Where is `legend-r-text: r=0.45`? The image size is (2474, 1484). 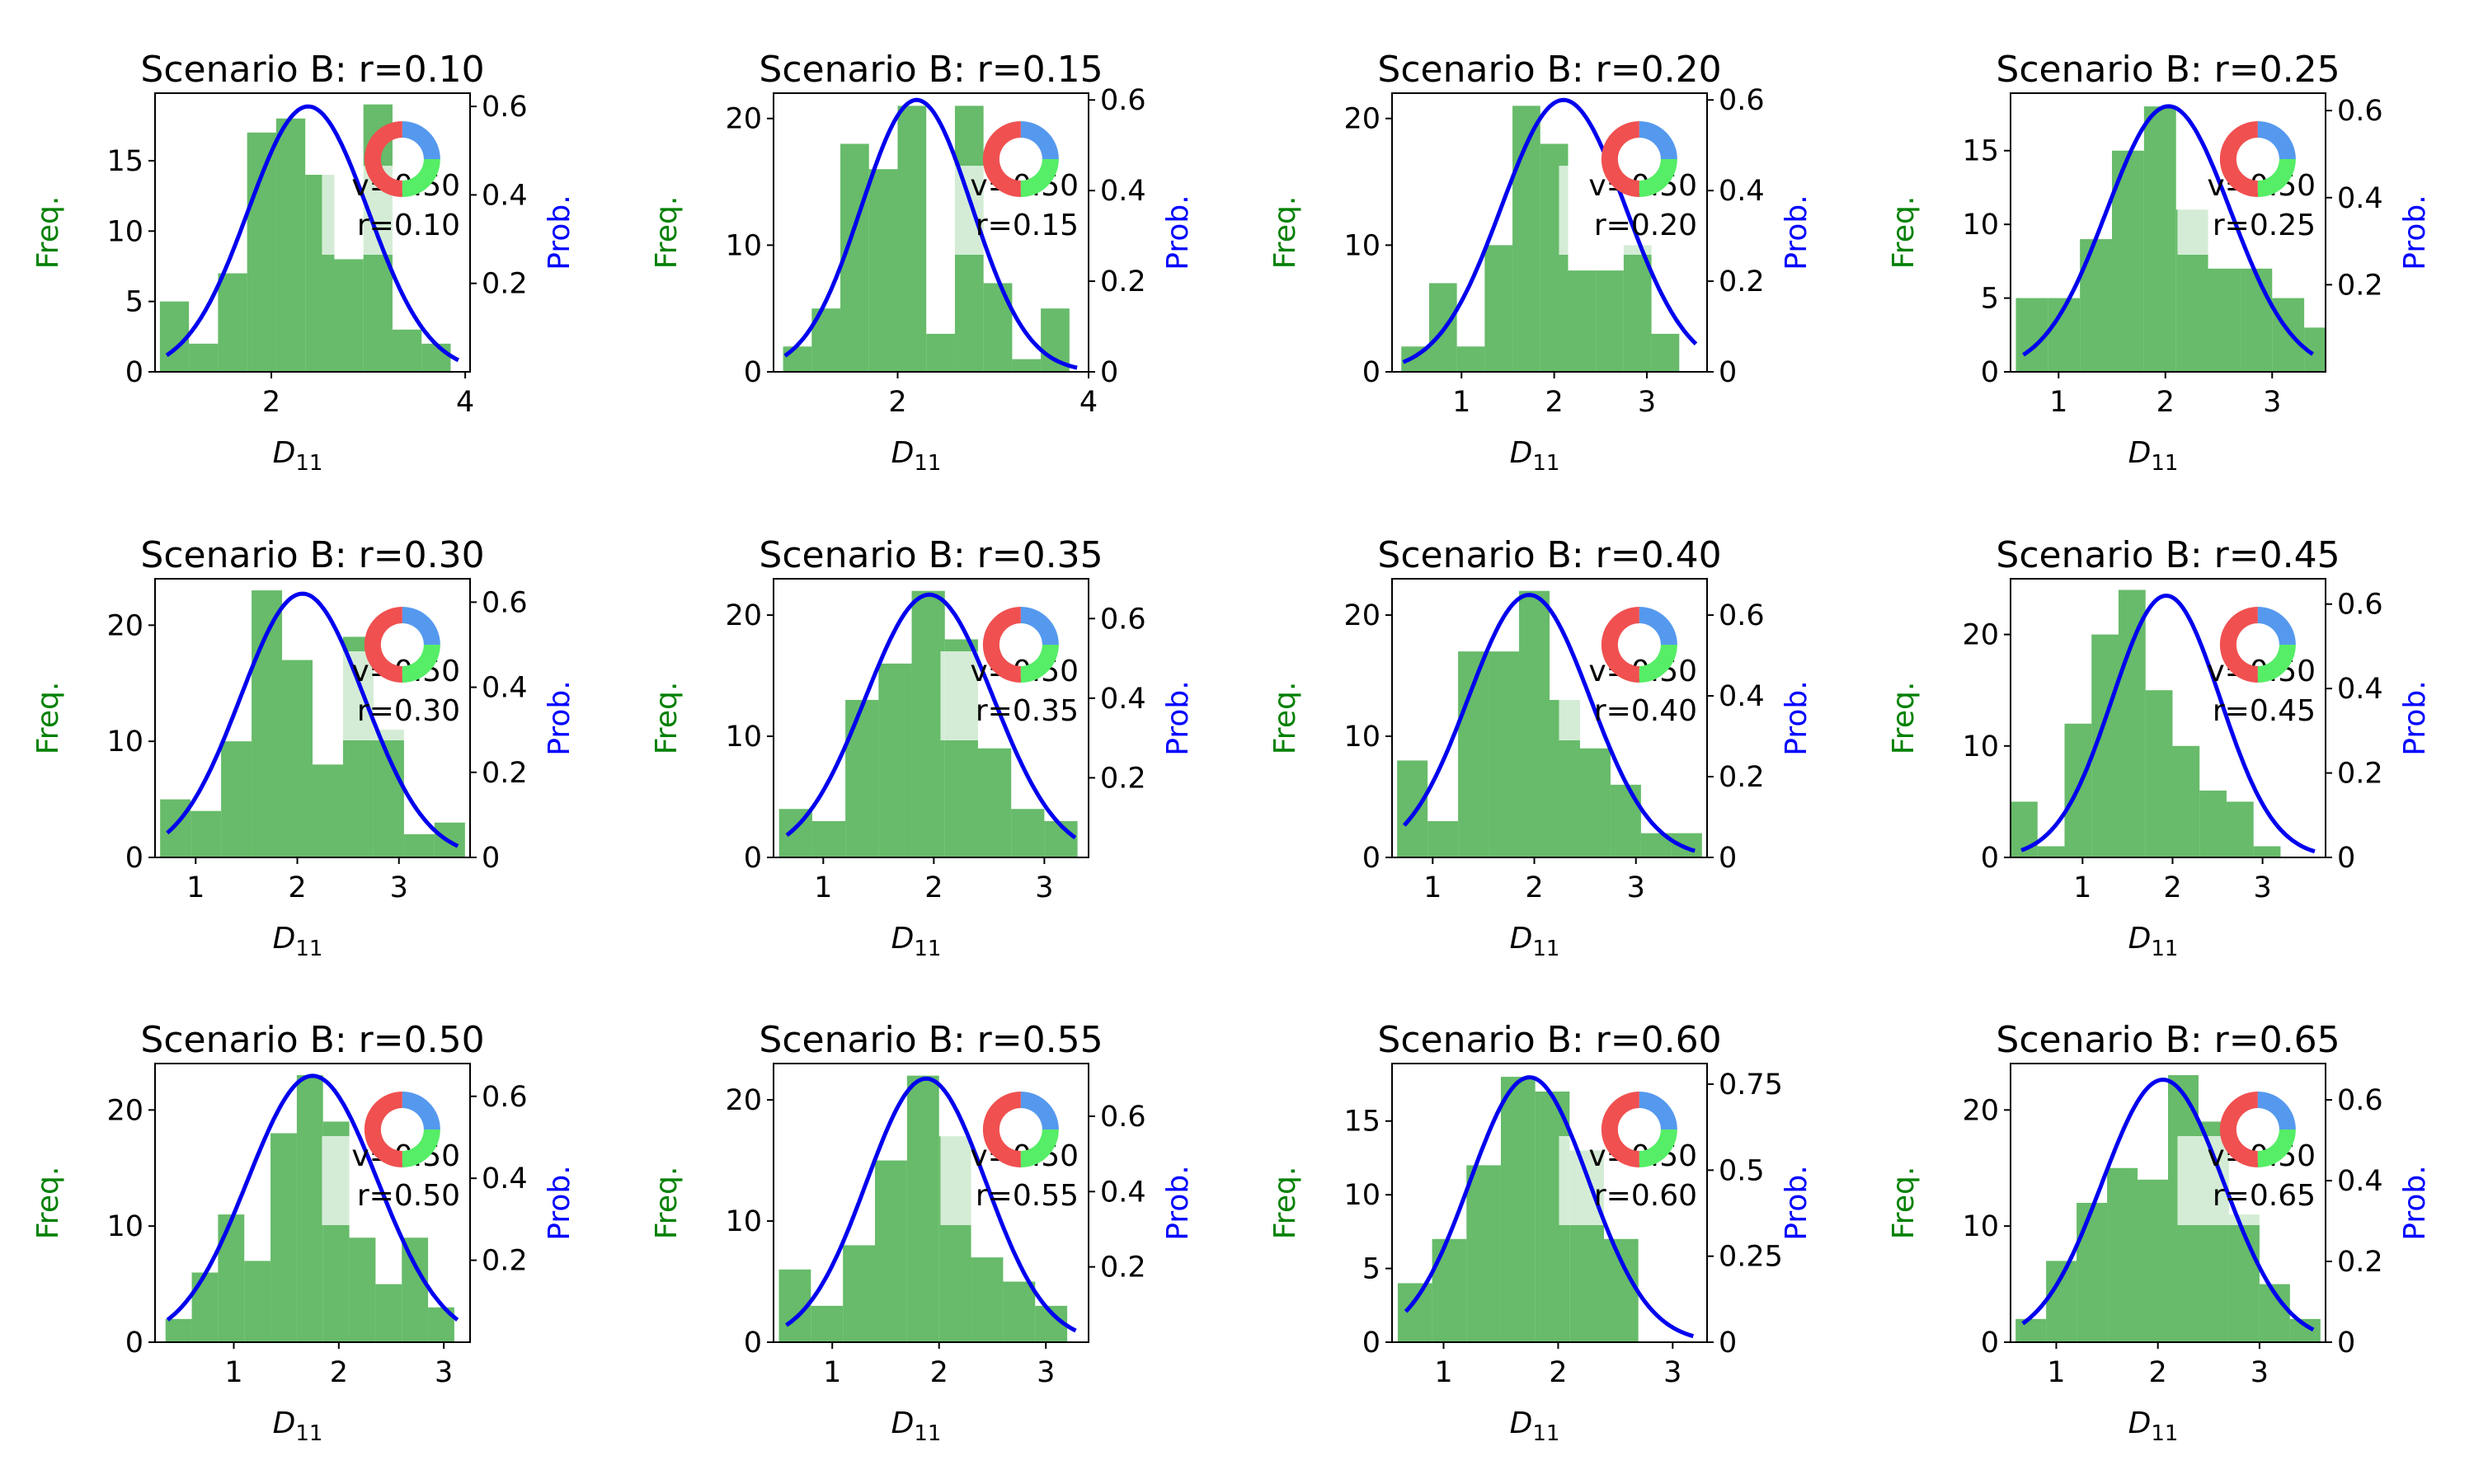
legend-r-text: r=0.45 is located at coordinates (2264, 711).